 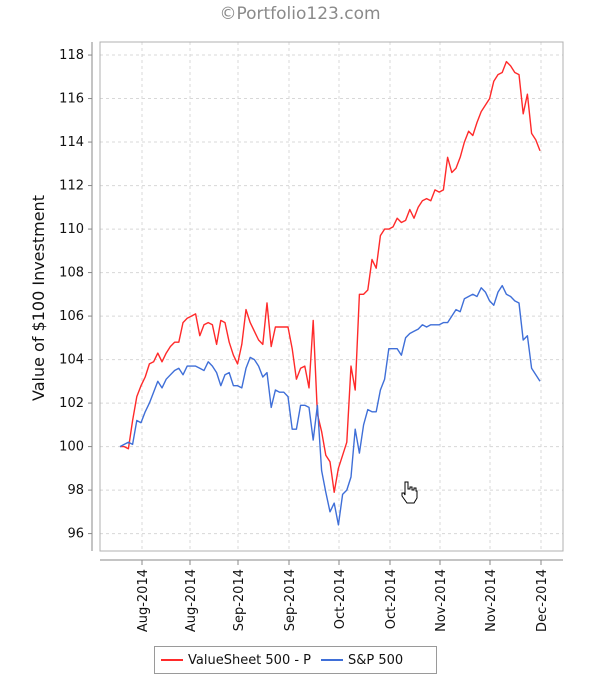 I want to click on legend-label-valuesheet: ValueSheet 500 - P, so click(x=250, y=660).